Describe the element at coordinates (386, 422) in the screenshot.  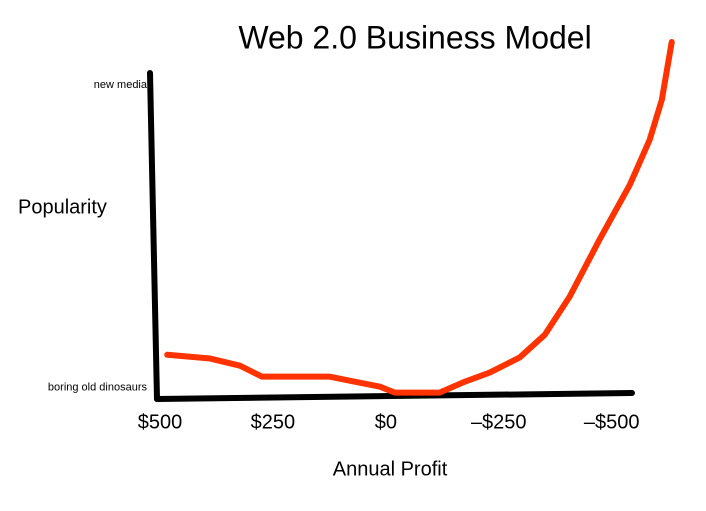
I see `x-tick-label: $0` at that location.